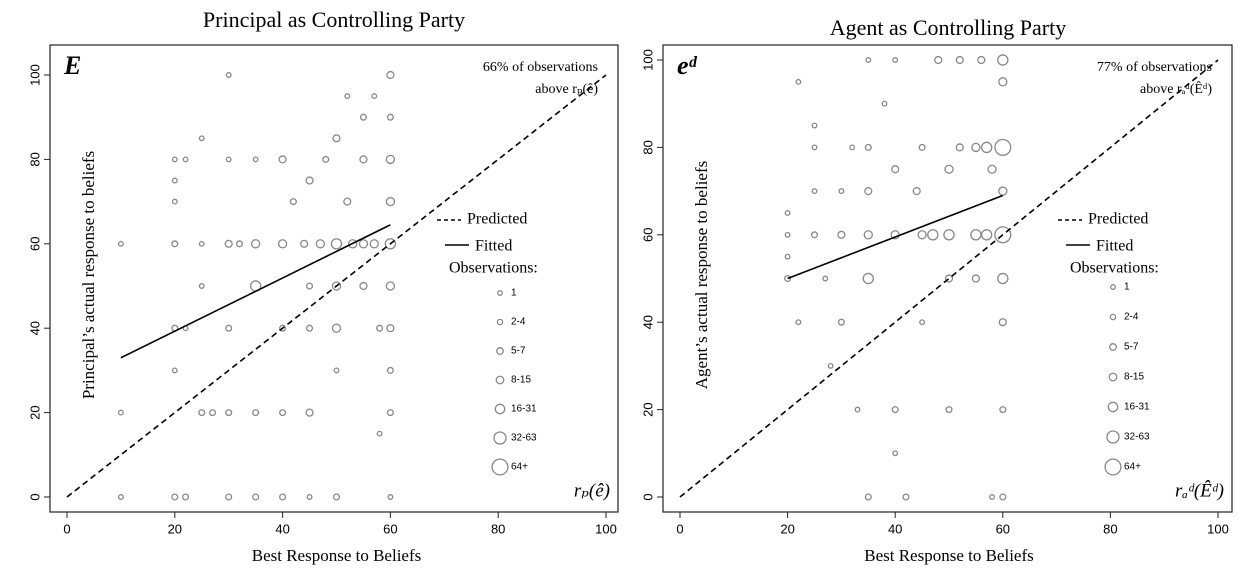 Image resolution: width=1240 pixels, height=575 pixels. What do you see at coordinates (1131, 347) in the screenshot?
I see `legend-size-label: 5-7` at bounding box center [1131, 347].